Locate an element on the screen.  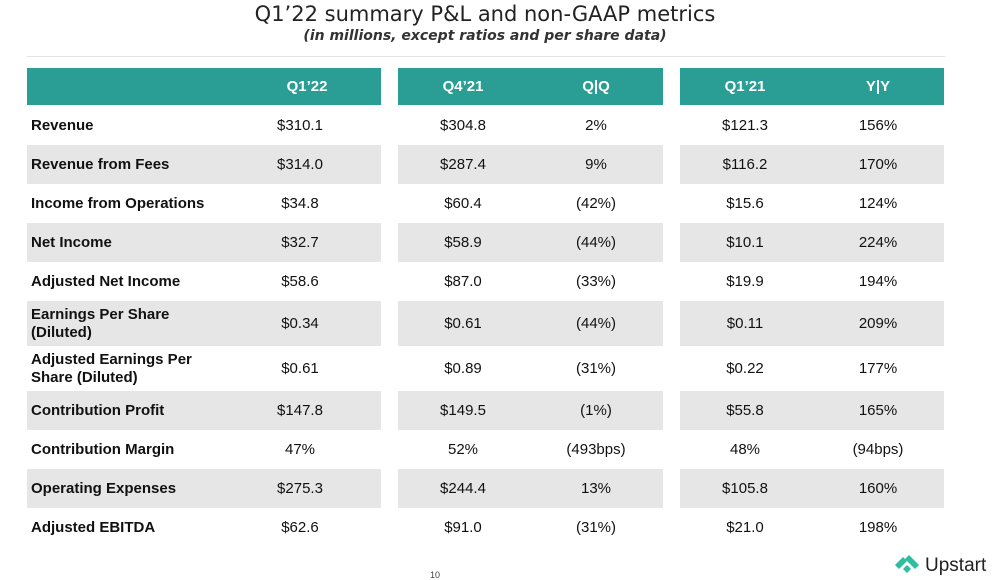
cell-qq: (493bps) is located at coordinates (596, 449).